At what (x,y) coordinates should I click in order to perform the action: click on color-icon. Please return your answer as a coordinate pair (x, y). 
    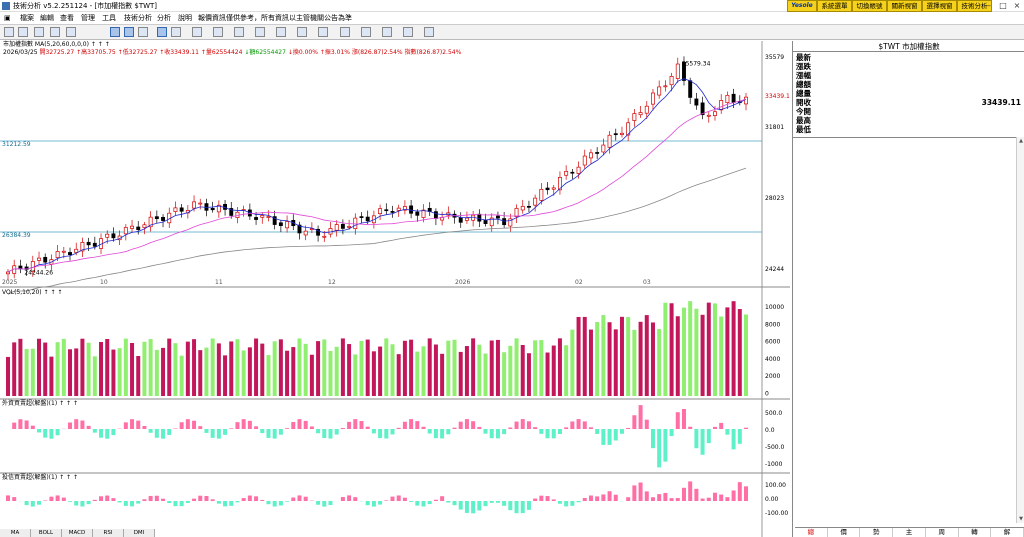
    Looking at the image, I should click on (408, 32).